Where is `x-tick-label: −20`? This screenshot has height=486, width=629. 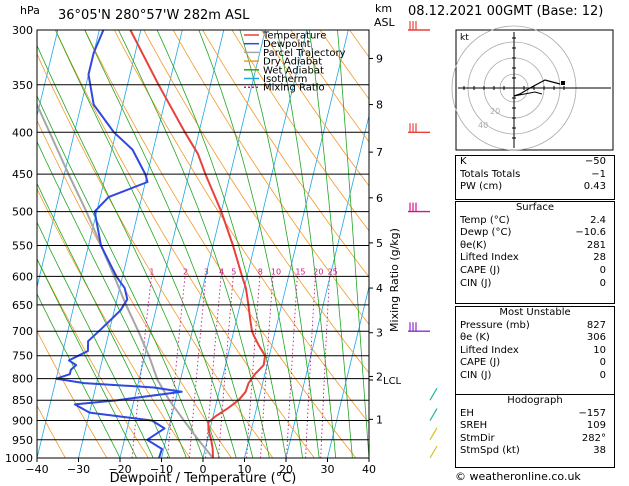
x-tick-label: −20 is located at coordinates (119, 469).